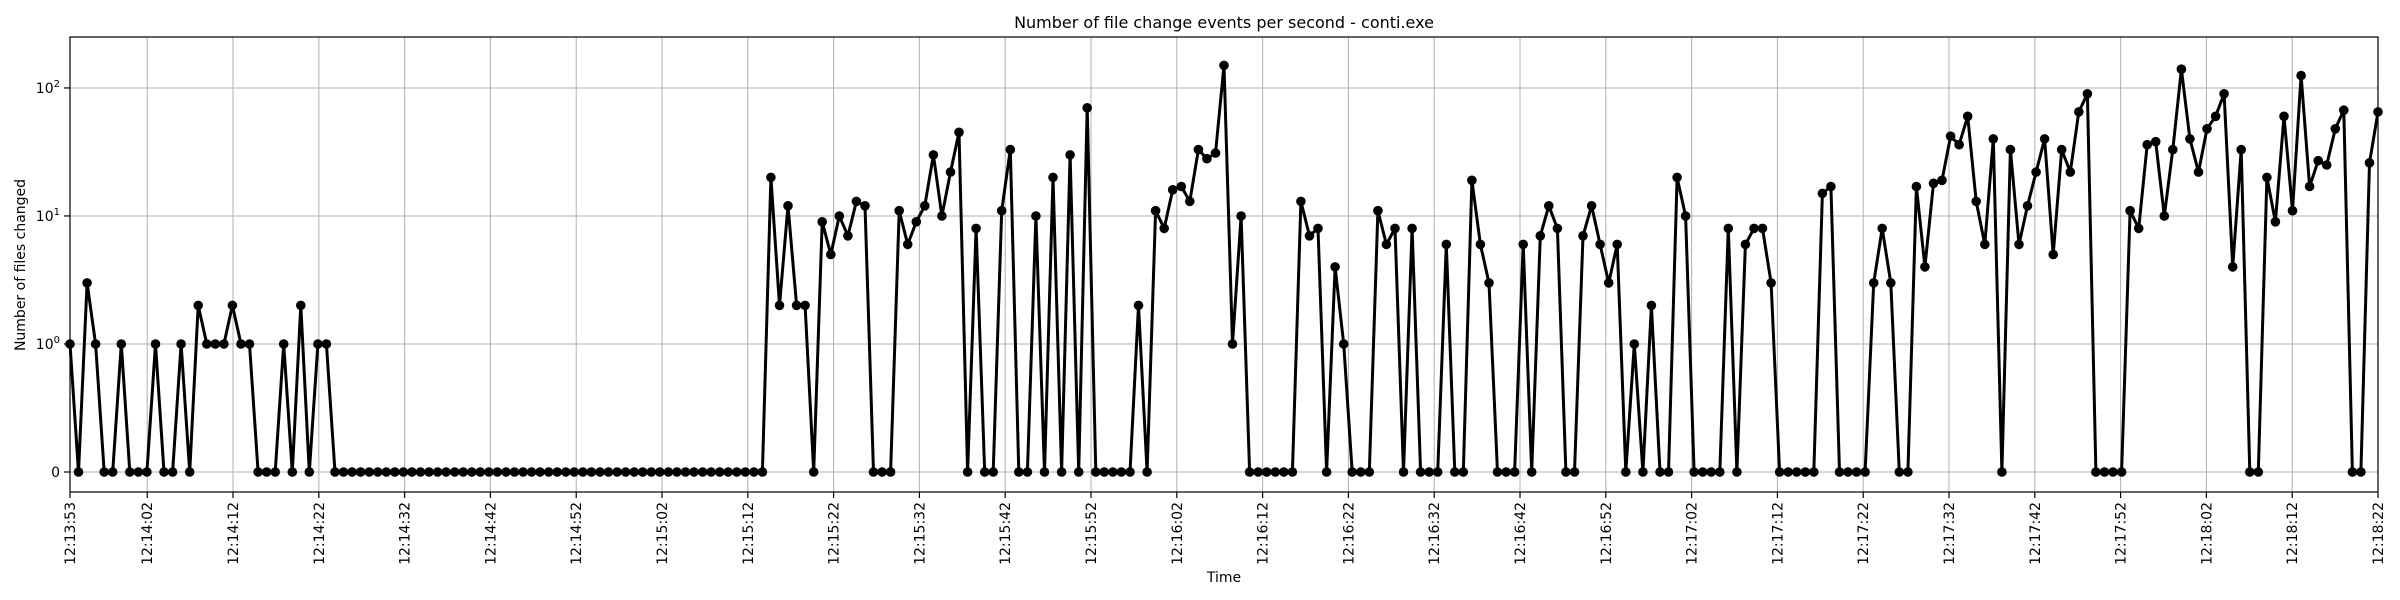 The height and width of the screenshot is (600, 2400). What do you see at coordinates (663, 533) in the screenshot?
I see `x-tick-label: 12:15:02` at bounding box center [663, 533].